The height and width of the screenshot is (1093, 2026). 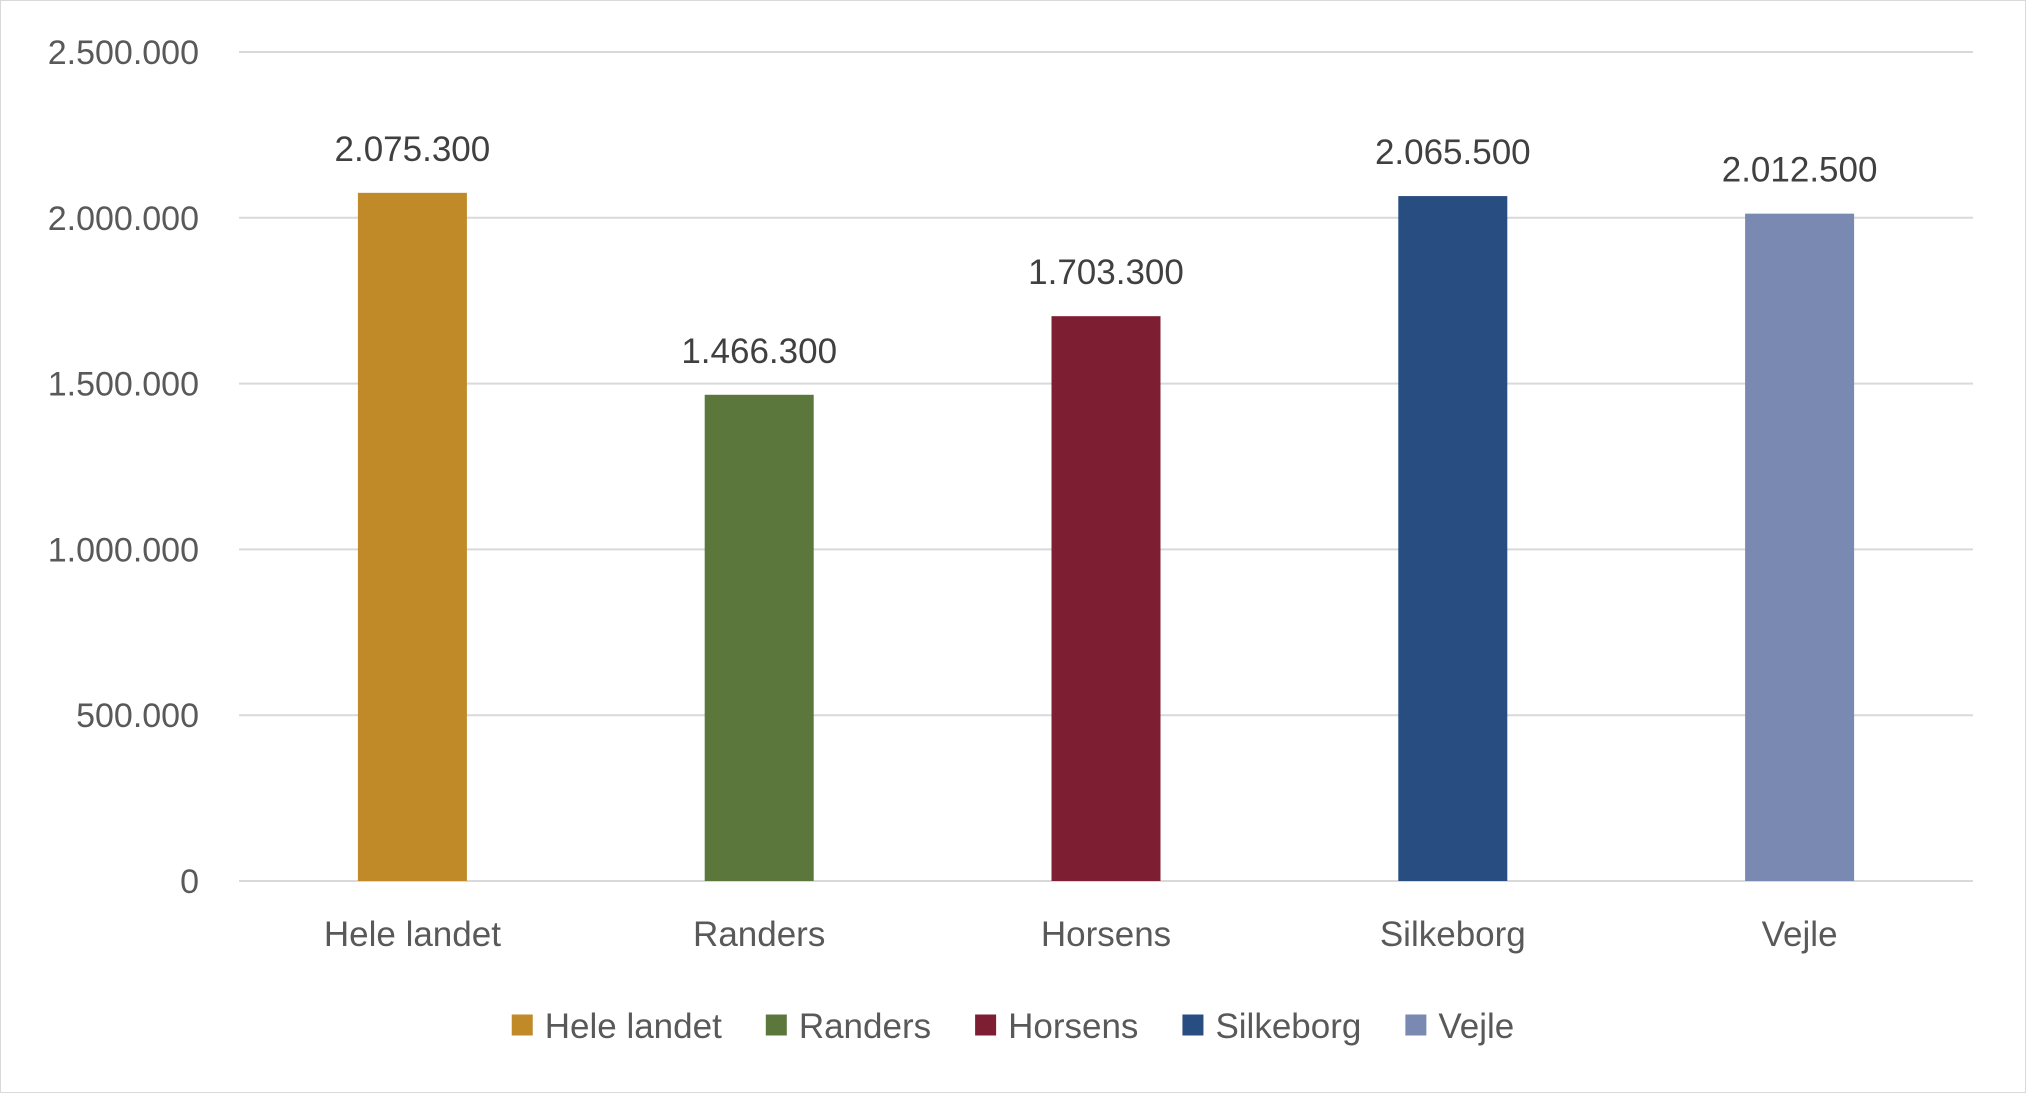 I want to click on x-tick-label: Hele landet, so click(x=412, y=934).